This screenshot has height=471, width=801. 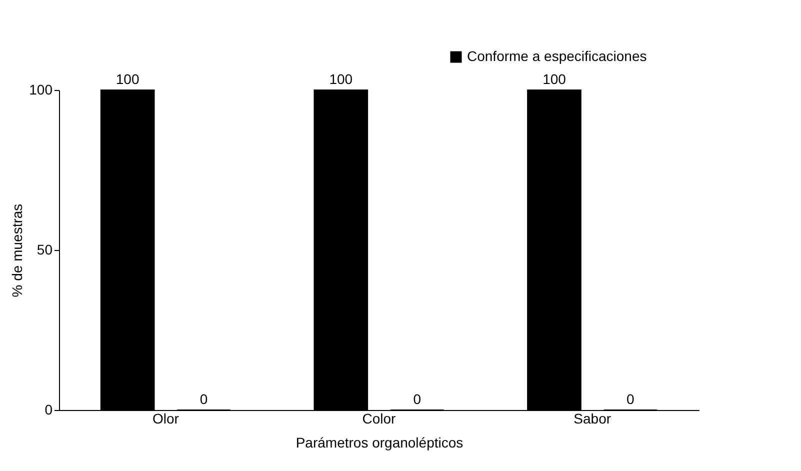 I want to click on legend-label: Conforme a especificaciones, so click(x=557, y=56).